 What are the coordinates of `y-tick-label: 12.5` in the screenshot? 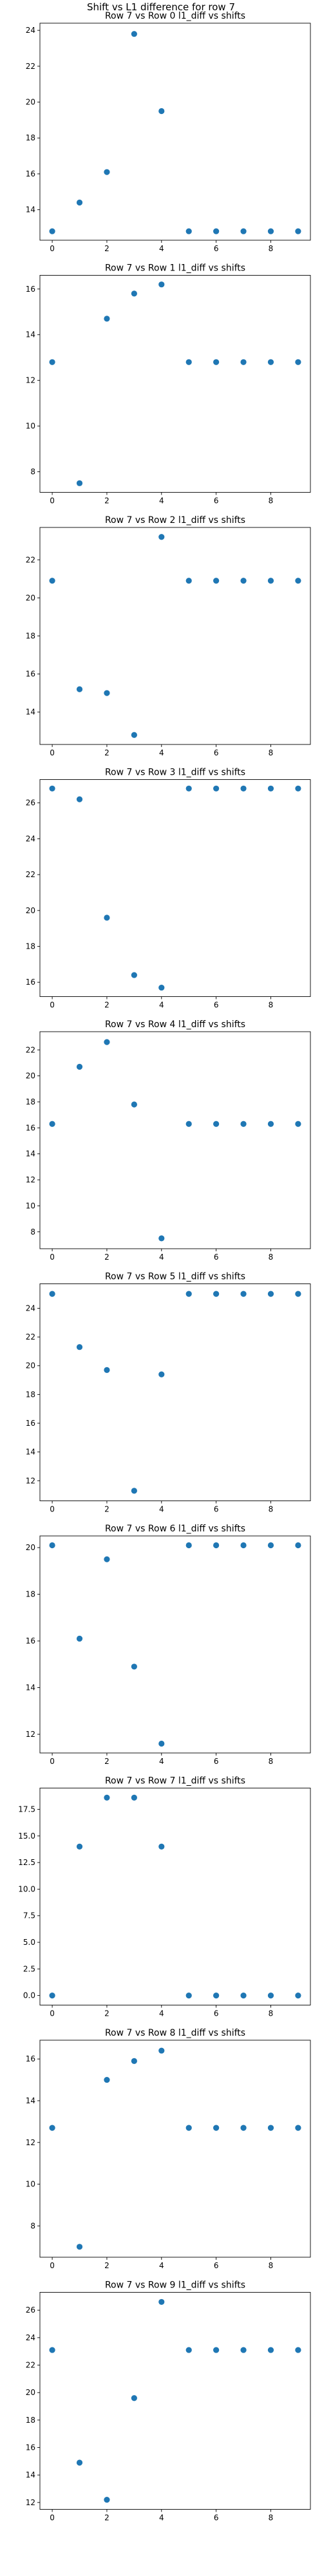 It's located at (26, 1863).